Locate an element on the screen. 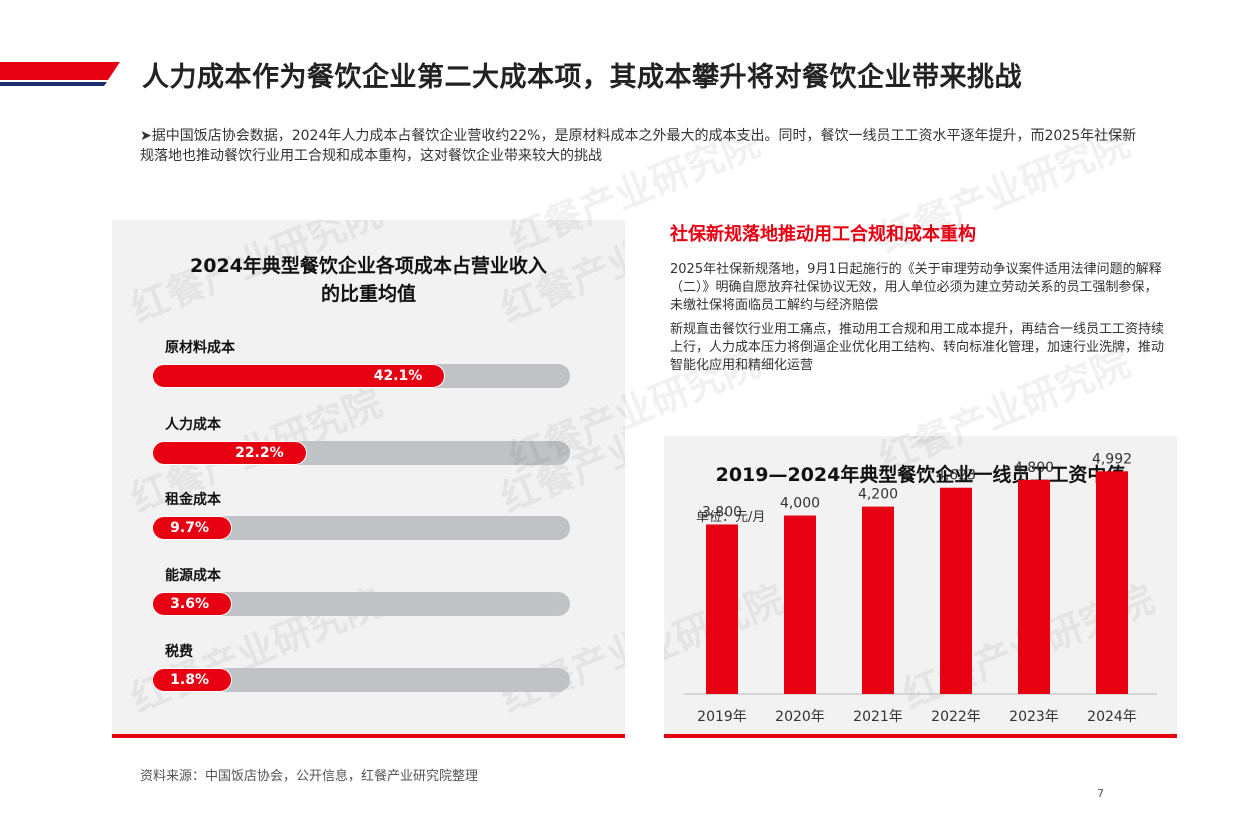 This screenshot has height=826, width=1240. social-insurance-heading: 社保新规落地推动用工合规和成本重构 is located at coordinates (823, 234).